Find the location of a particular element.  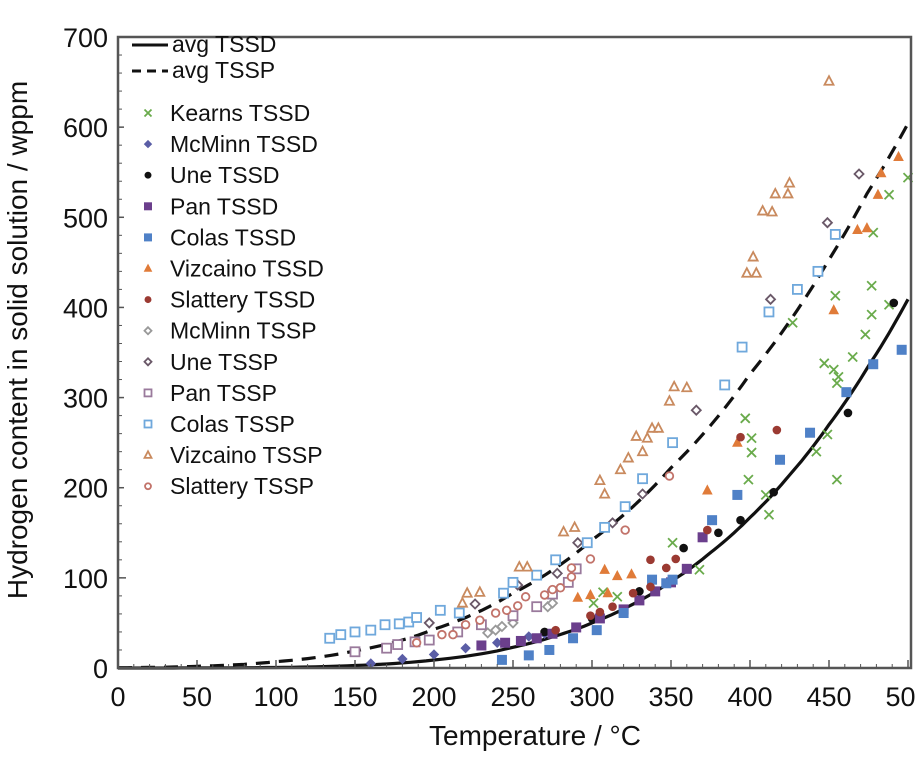

x-tick-label: 400 is located at coordinates (749, 697).